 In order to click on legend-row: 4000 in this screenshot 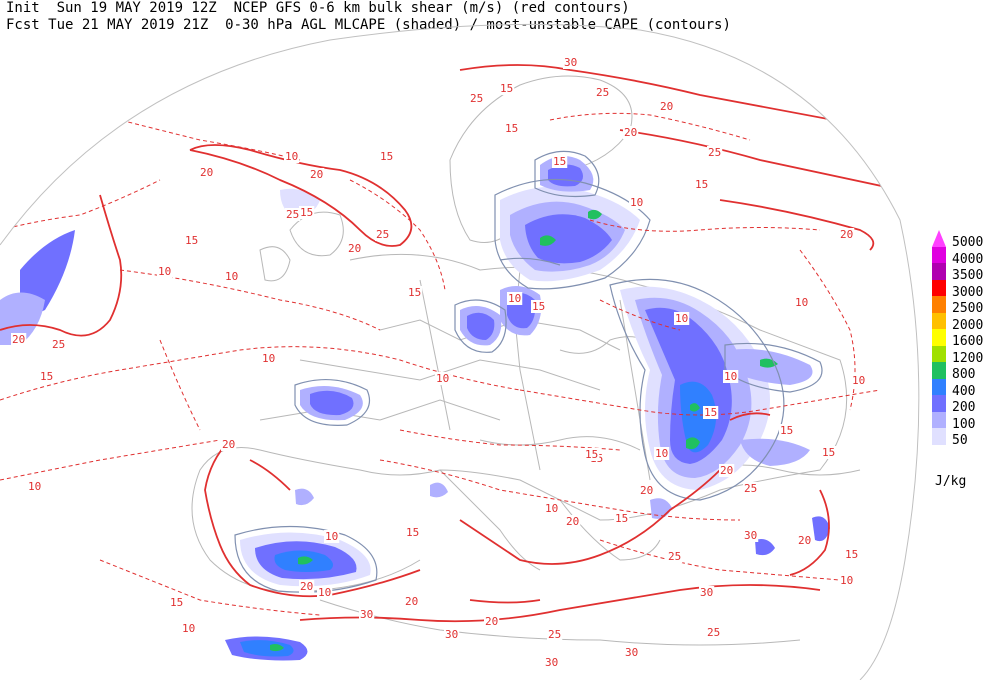, I will do `click(963, 258)`.